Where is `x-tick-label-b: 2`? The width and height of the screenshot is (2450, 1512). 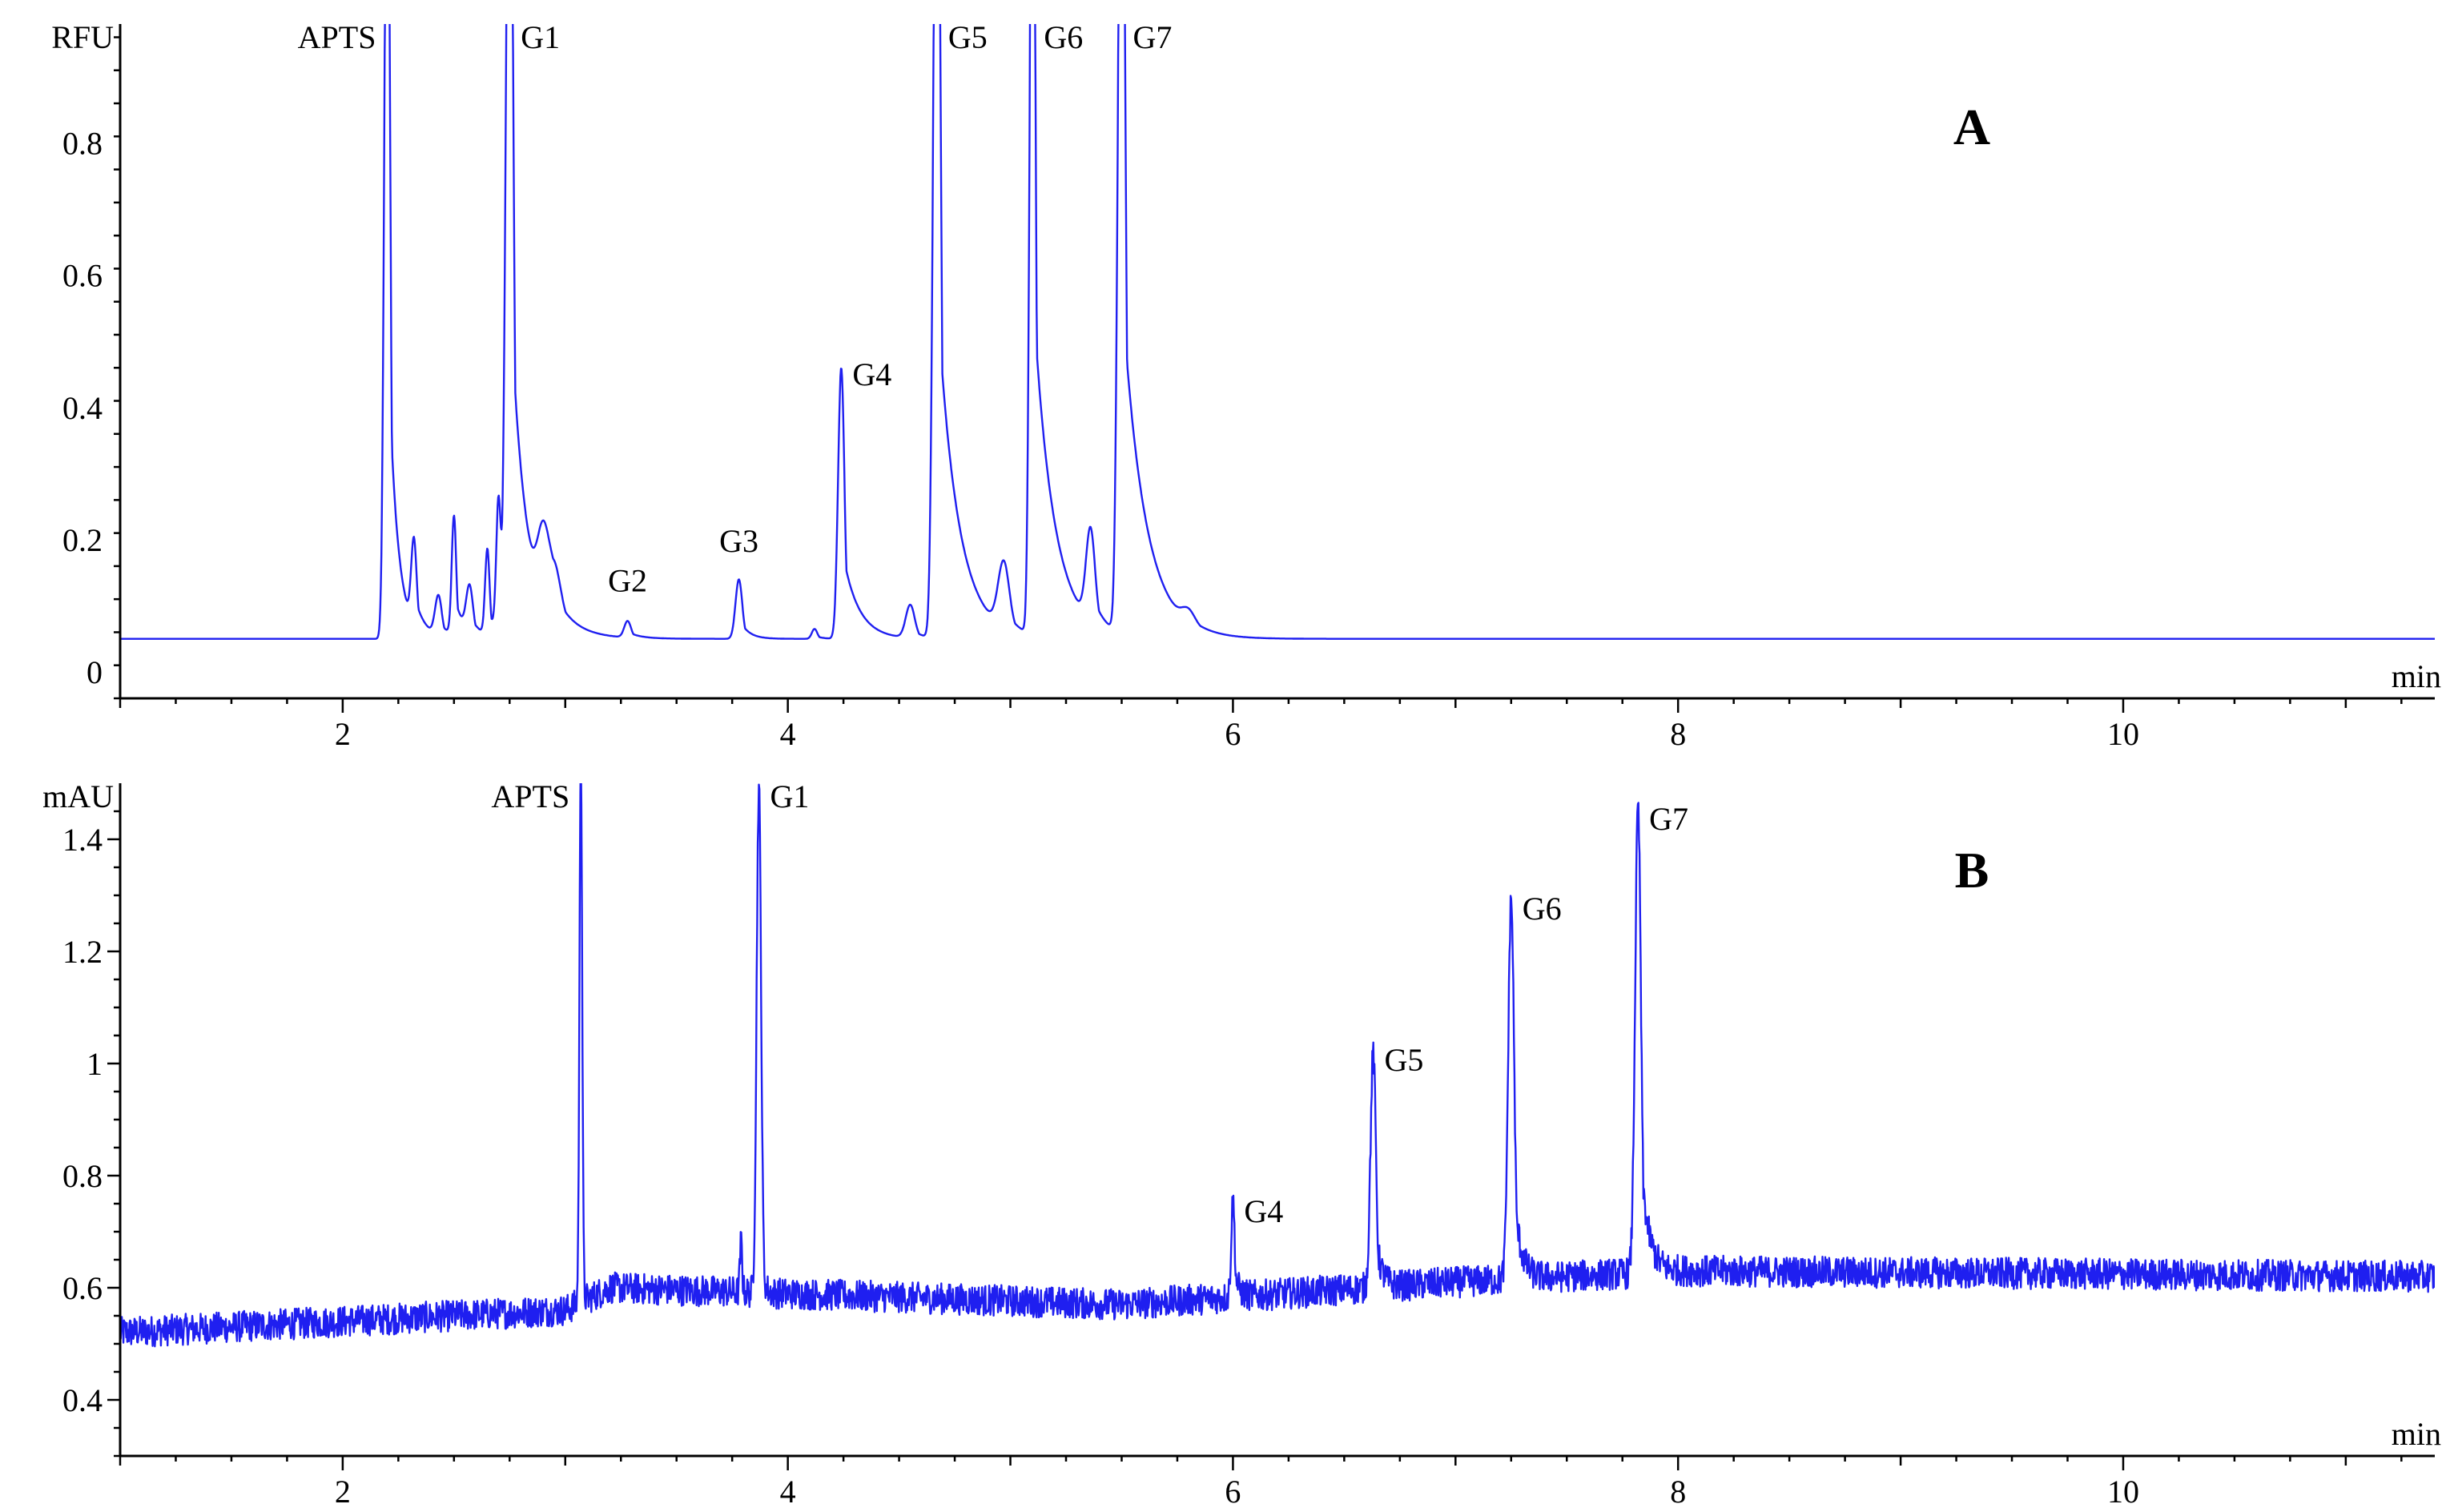
x-tick-label-b: 2 is located at coordinates (343, 1492).